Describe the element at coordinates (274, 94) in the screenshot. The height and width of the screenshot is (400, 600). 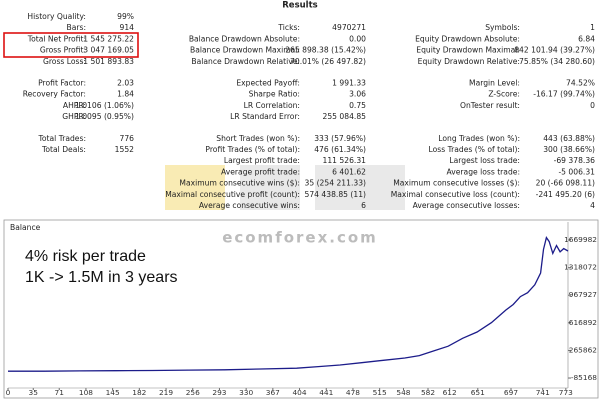
I see `stat-label: Sharpe Ratio:` at that location.